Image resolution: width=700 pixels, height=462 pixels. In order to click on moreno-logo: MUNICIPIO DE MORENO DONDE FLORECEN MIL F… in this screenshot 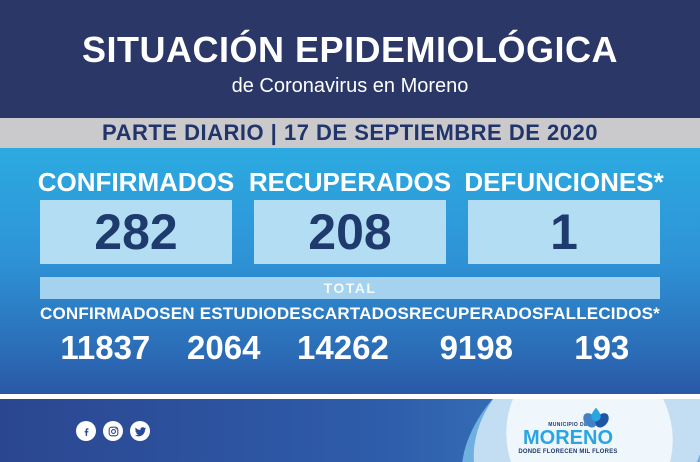, I will do `click(568, 428)`.